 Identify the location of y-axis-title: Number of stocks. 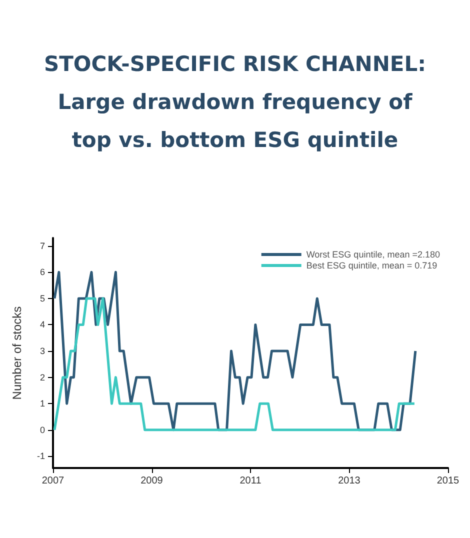
(17, 353).